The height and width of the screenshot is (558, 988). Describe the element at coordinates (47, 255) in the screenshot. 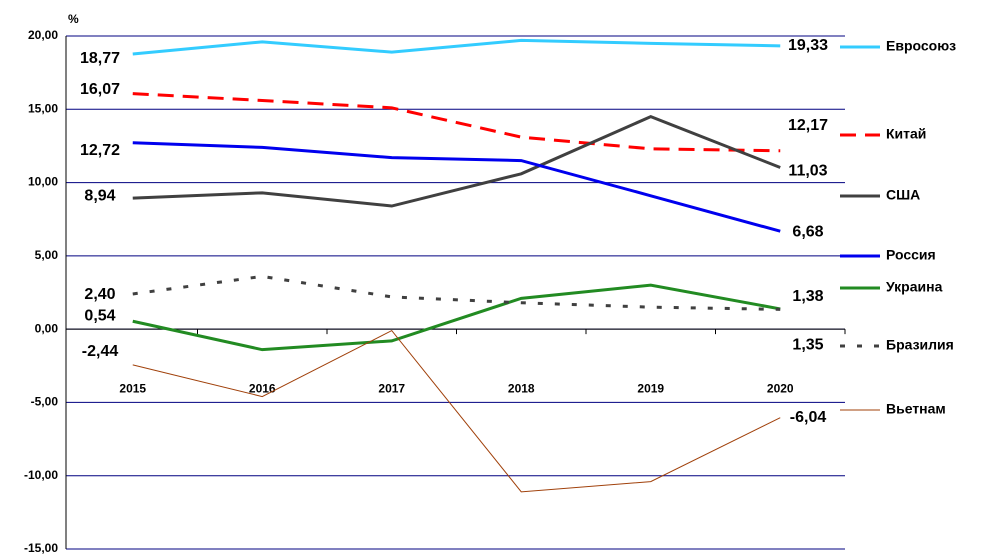

I see `y-tick-label: 5,00` at that location.